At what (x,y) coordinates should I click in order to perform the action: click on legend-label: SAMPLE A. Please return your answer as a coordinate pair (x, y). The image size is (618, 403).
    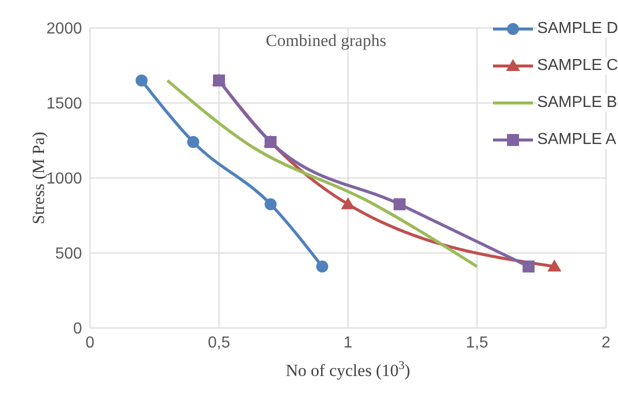
    Looking at the image, I should click on (576, 139).